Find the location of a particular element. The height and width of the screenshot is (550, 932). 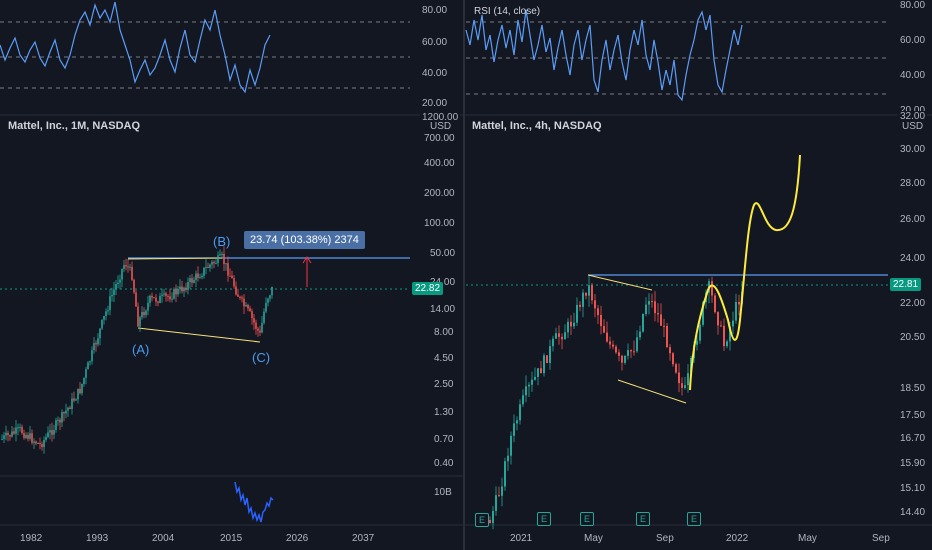

time-tick: 2026 is located at coordinates (297, 538).